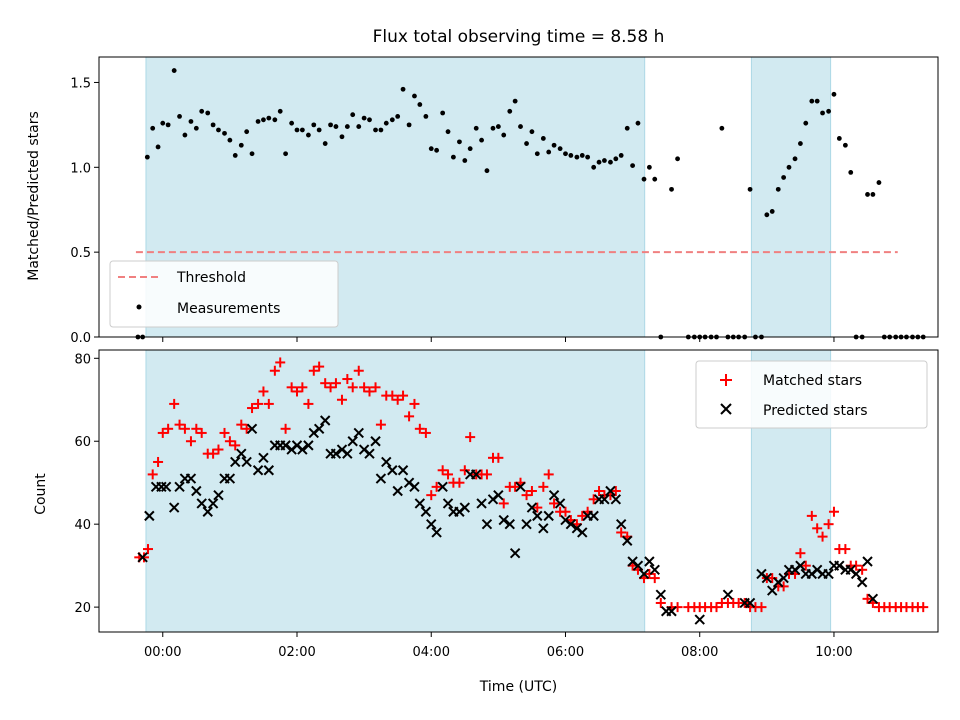 Image resolution: width=960 pixels, height=720 pixels. What do you see at coordinates (82, 442) in the screenshot?
I see `bottom-y-tick-label: 60` at bounding box center [82, 442].